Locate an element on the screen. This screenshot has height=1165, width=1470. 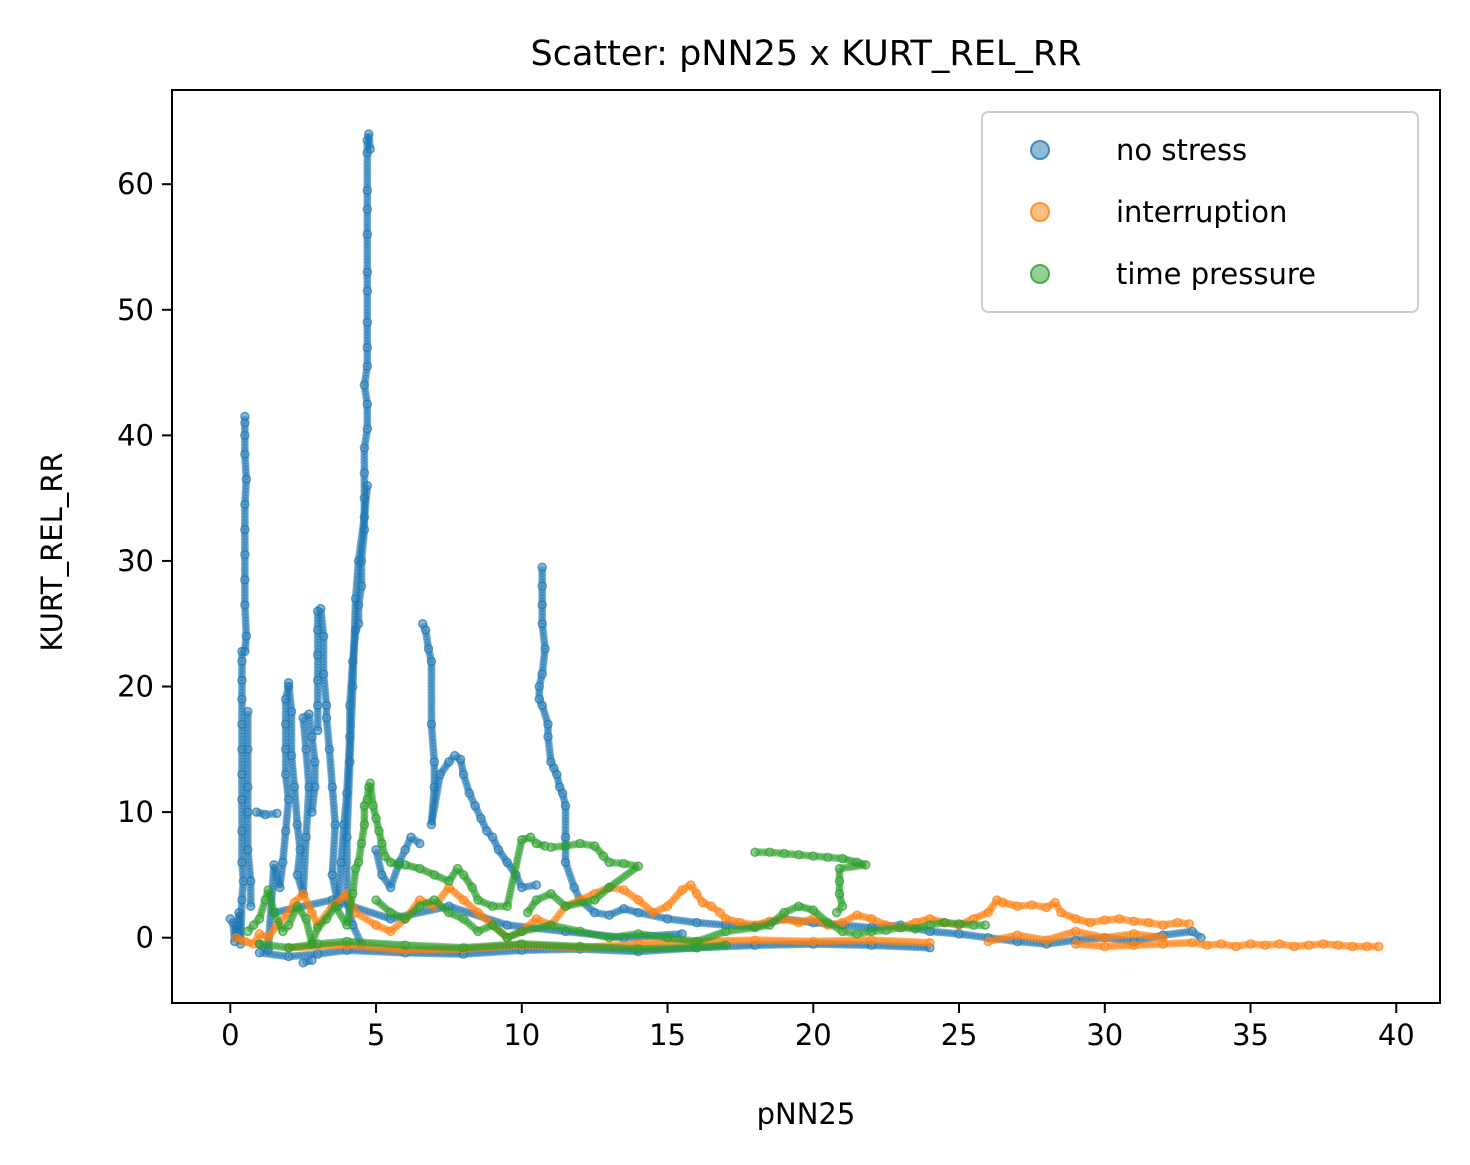
chart-title: Scatter: pNN25 x KURT_REL_RR is located at coordinates (805, 54).